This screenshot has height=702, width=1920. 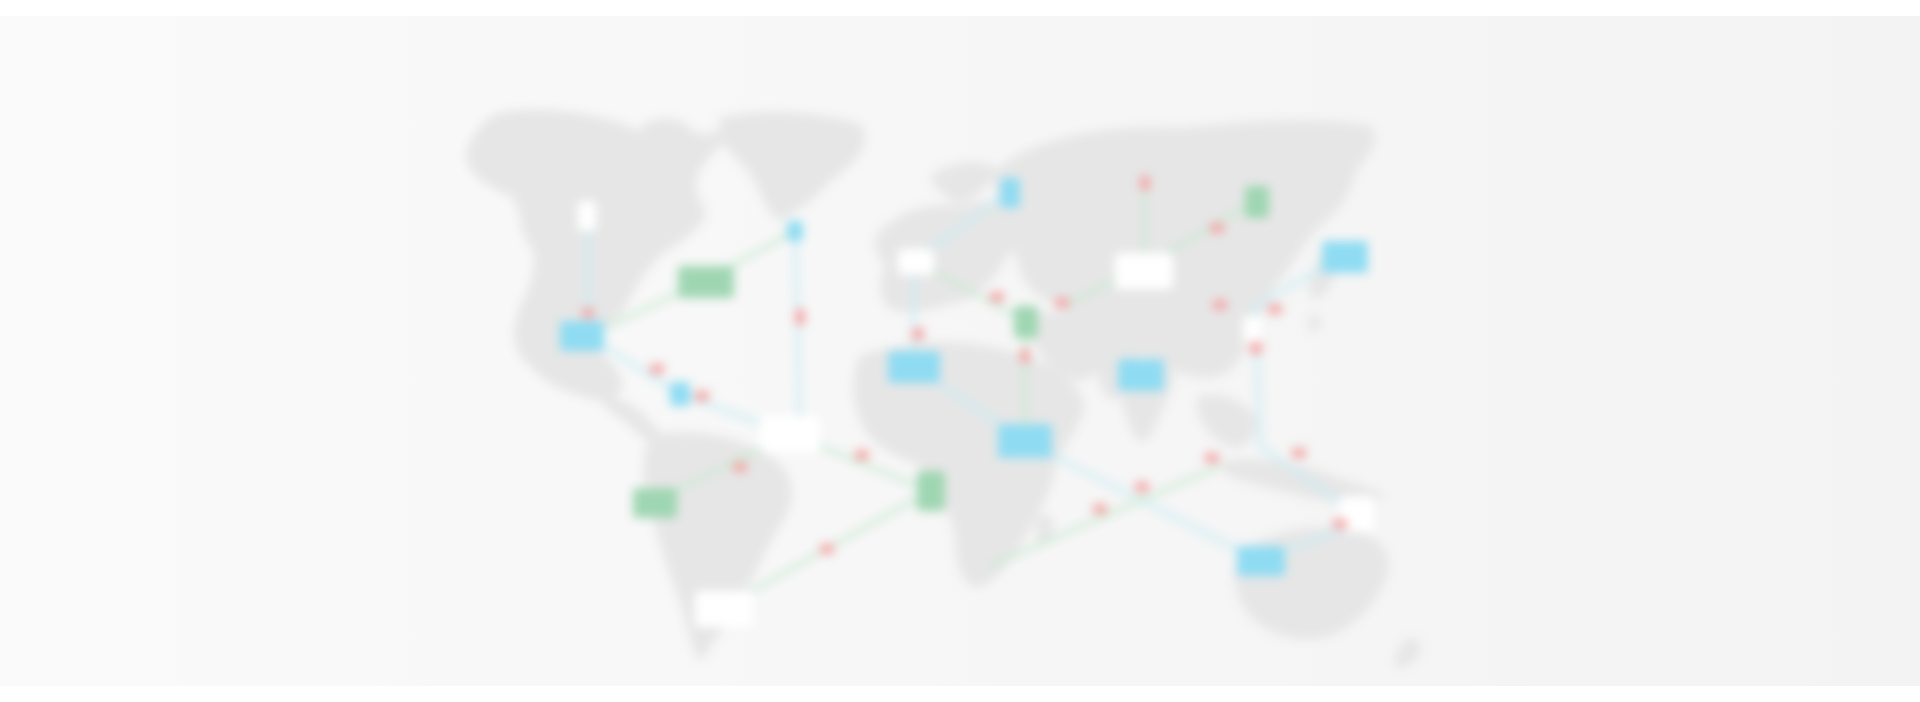 What do you see at coordinates (1226, 421) in the screenshot?
I see `southeast-asia` at bounding box center [1226, 421].